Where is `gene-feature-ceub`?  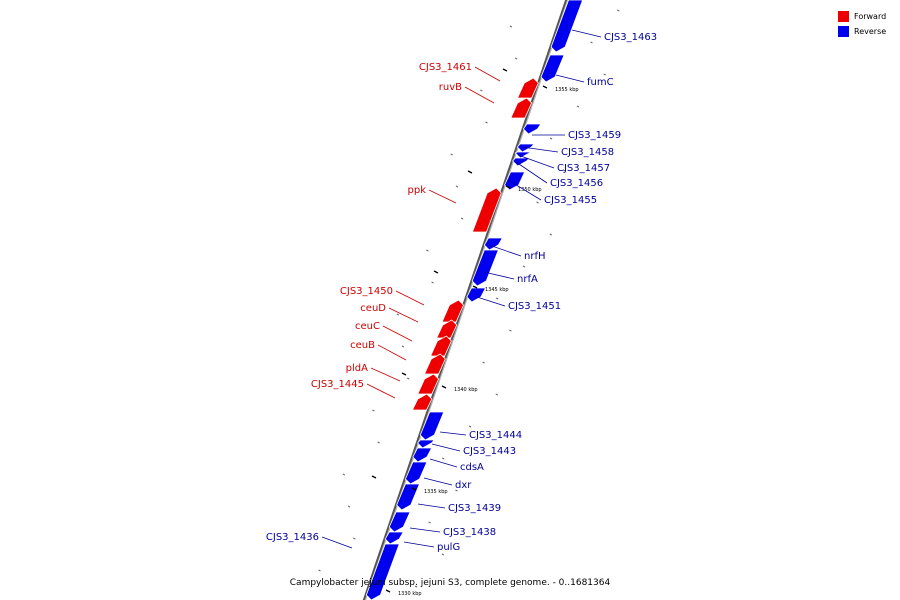 gene-feature-ceub is located at coordinates (434, 364).